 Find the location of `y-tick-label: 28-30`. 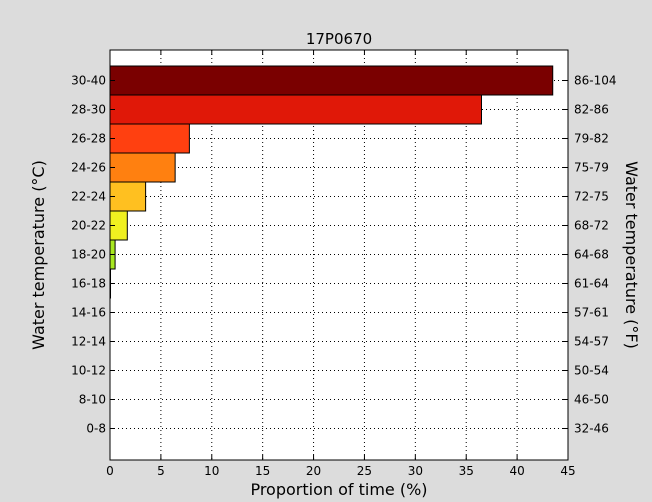

y-tick-label: 28-30 is located at coordinates (88, 110).